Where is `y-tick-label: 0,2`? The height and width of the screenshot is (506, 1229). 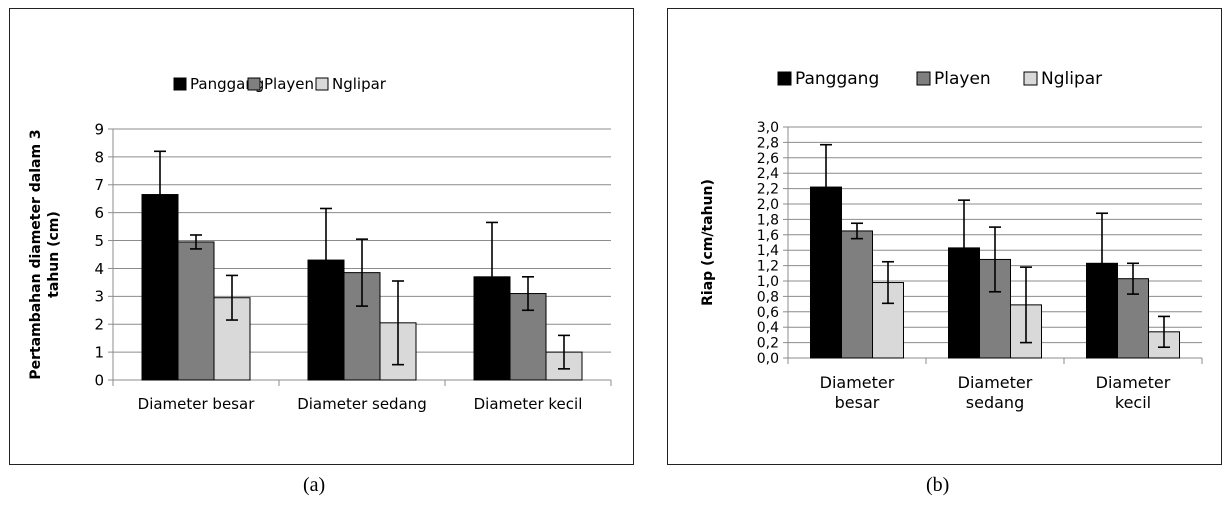
y-tick-label: 0,2 is located at coordinates (768, 344).